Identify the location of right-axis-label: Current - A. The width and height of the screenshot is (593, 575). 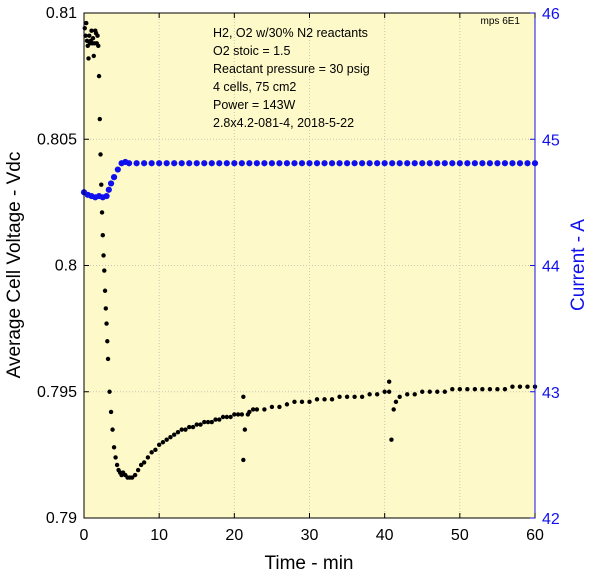
(578, 265).